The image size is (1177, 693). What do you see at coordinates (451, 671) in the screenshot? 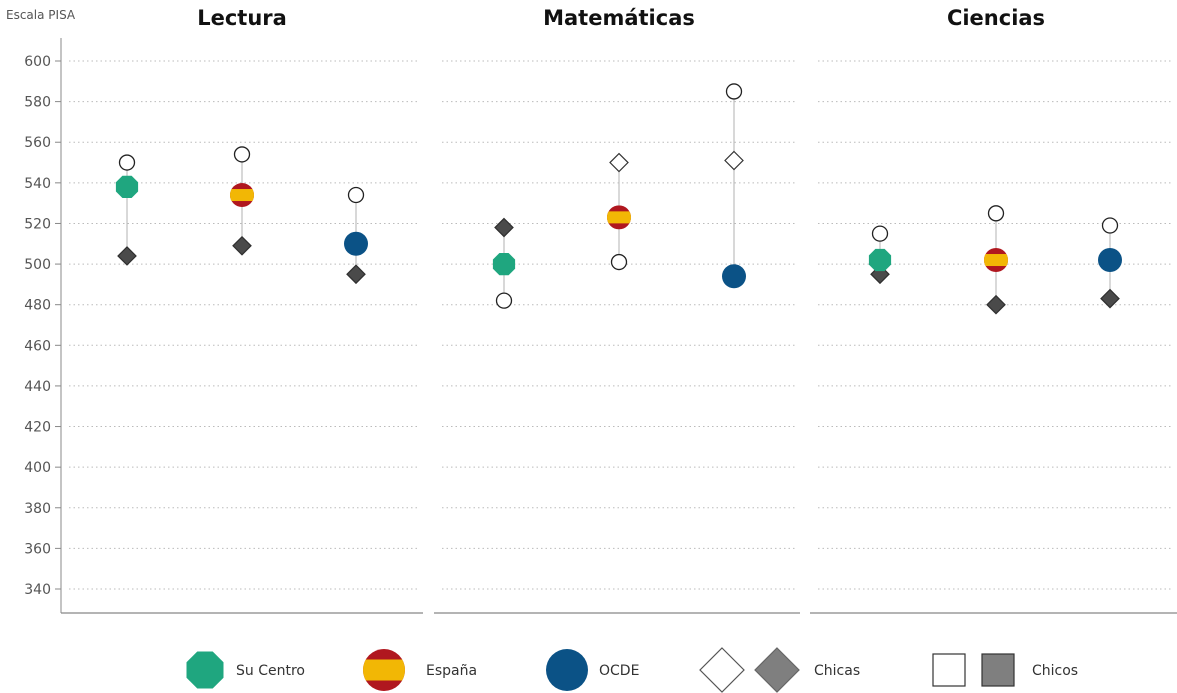
I see `legend-label: España` at bounding box center [451, 671].